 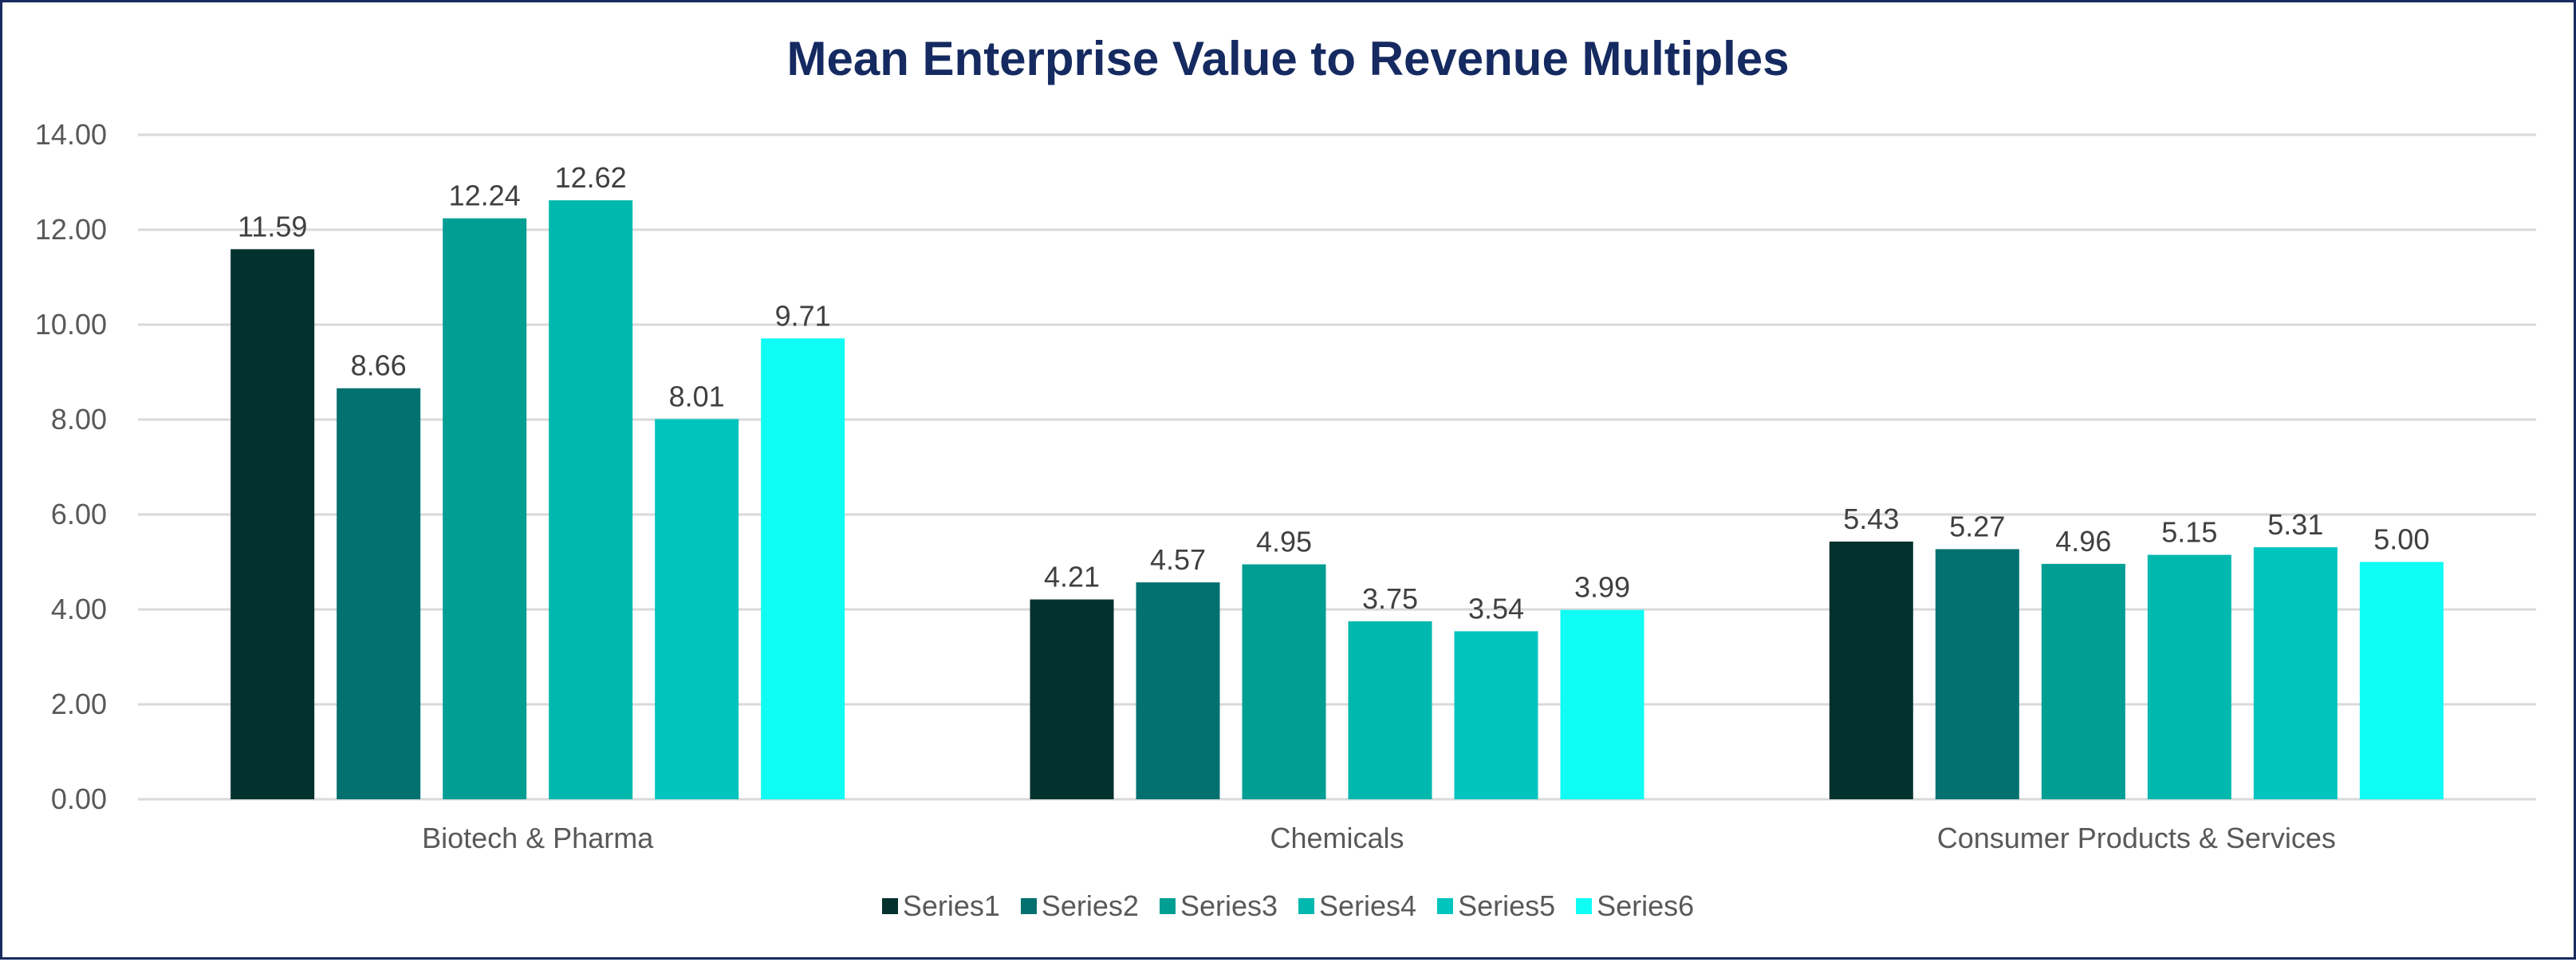 I want to click on data-label: 4.21, so click(x=1072, y=577).